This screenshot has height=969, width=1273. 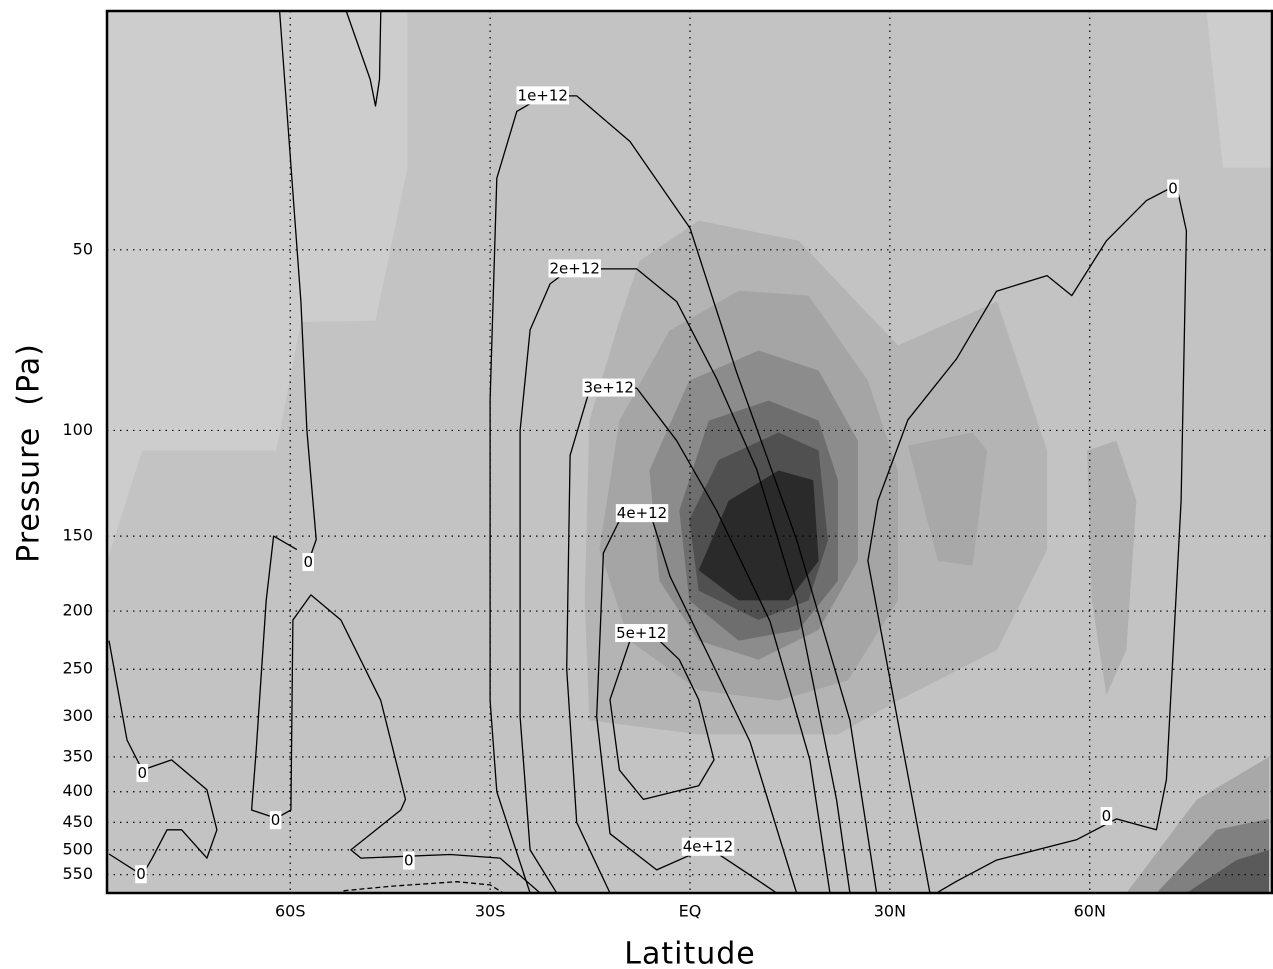 What do you see at coordinates (689, 953) in the screenshot?
I see `x-axis-title: Latitude` at bounding box center [689, 953].